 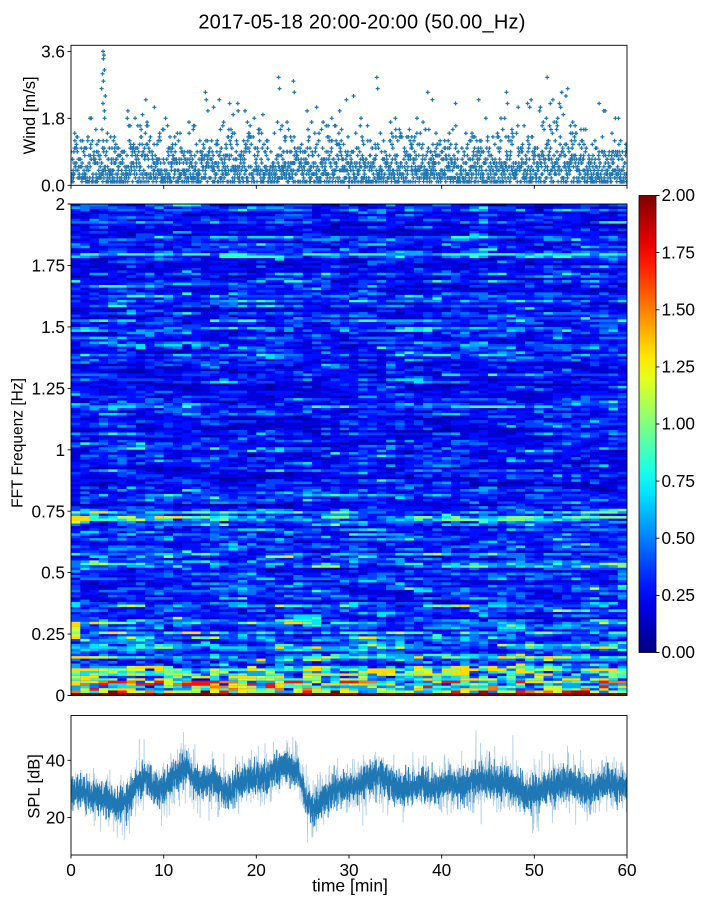 What do you see at coordinates (678, 652) in the screenshot?
I see `svg-text: 0.00` at bounding box center [678, 652].